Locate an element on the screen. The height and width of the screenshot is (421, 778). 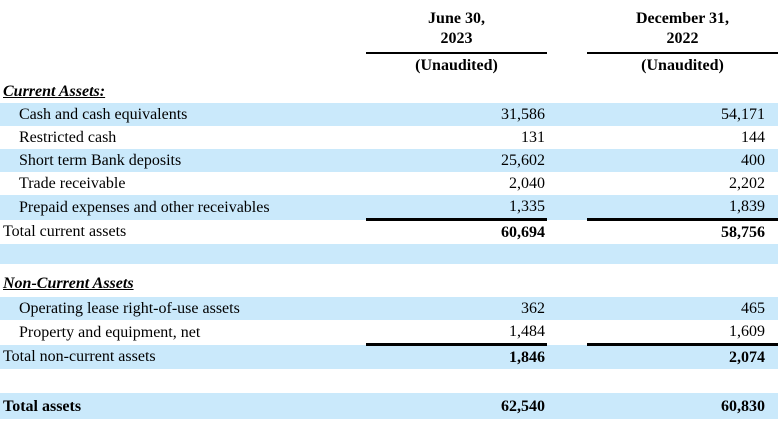
table-row: Total current assets 60,694 58,756 is located at coordinates (389, 232).